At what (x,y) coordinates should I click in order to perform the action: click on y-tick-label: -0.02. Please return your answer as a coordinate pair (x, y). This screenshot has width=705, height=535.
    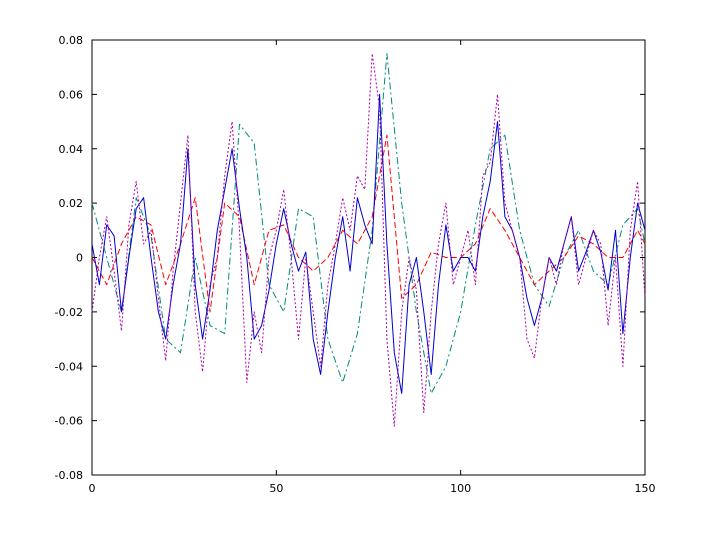
    Looking at the image, I should click on (69, 312).